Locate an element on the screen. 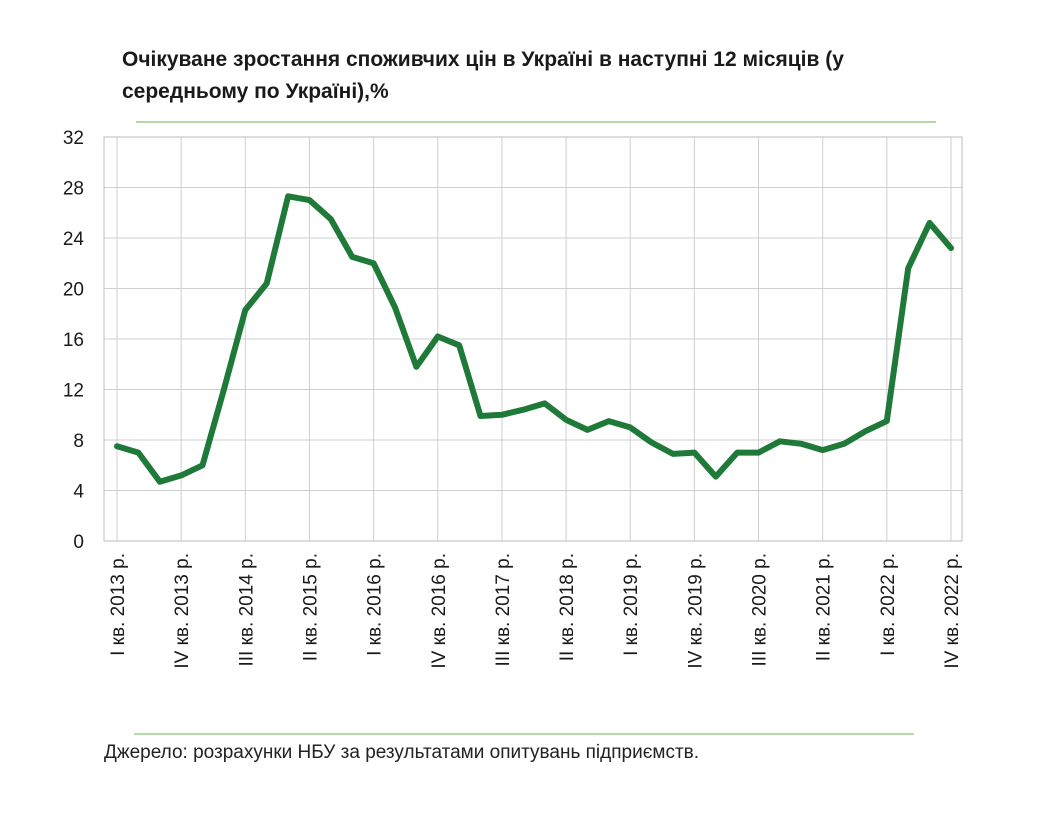 This screenshot has height=813, width=1050. y-tick-label: 28 is located at coordinates (73, 189).